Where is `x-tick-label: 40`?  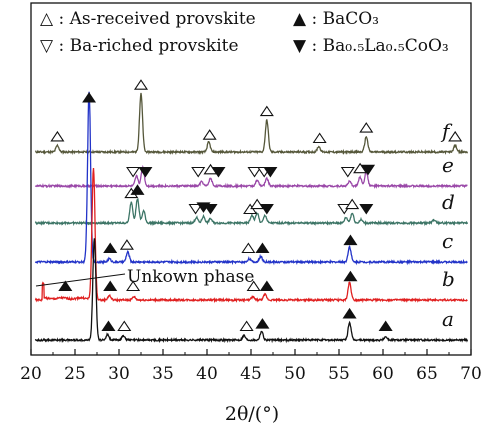
x-tick-label: 40 is located at coordinates (207, 374).